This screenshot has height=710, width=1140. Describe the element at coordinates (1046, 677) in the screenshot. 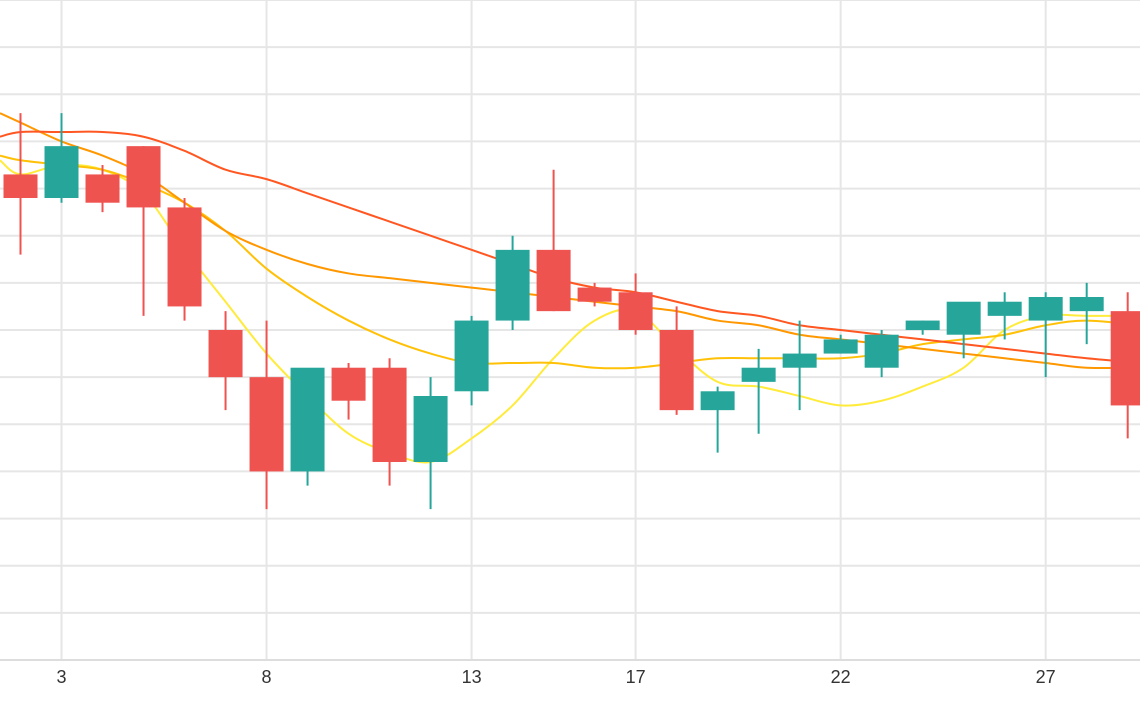

I see `x-tick-label: 27` at that location.